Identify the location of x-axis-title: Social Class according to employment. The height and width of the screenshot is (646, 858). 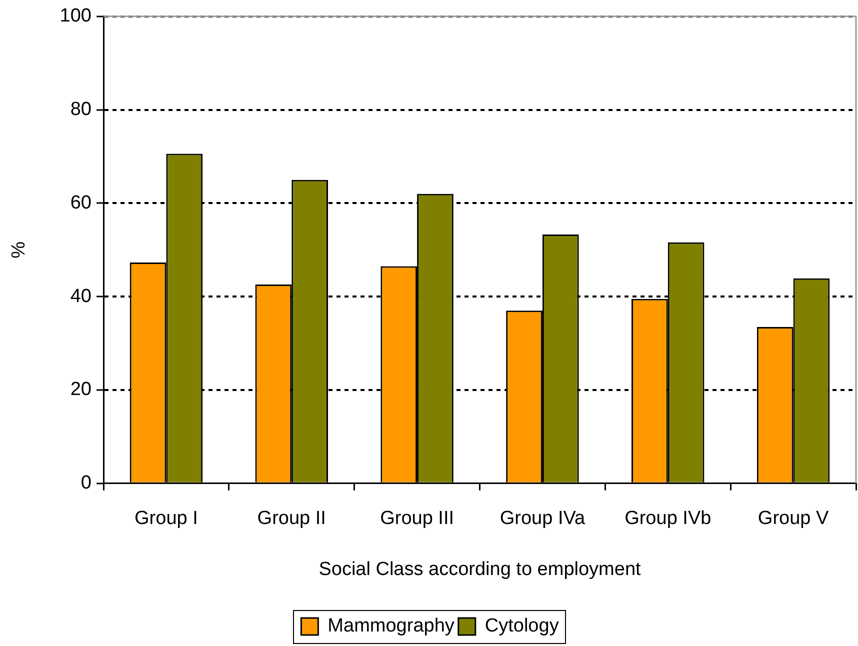
(480, 569).